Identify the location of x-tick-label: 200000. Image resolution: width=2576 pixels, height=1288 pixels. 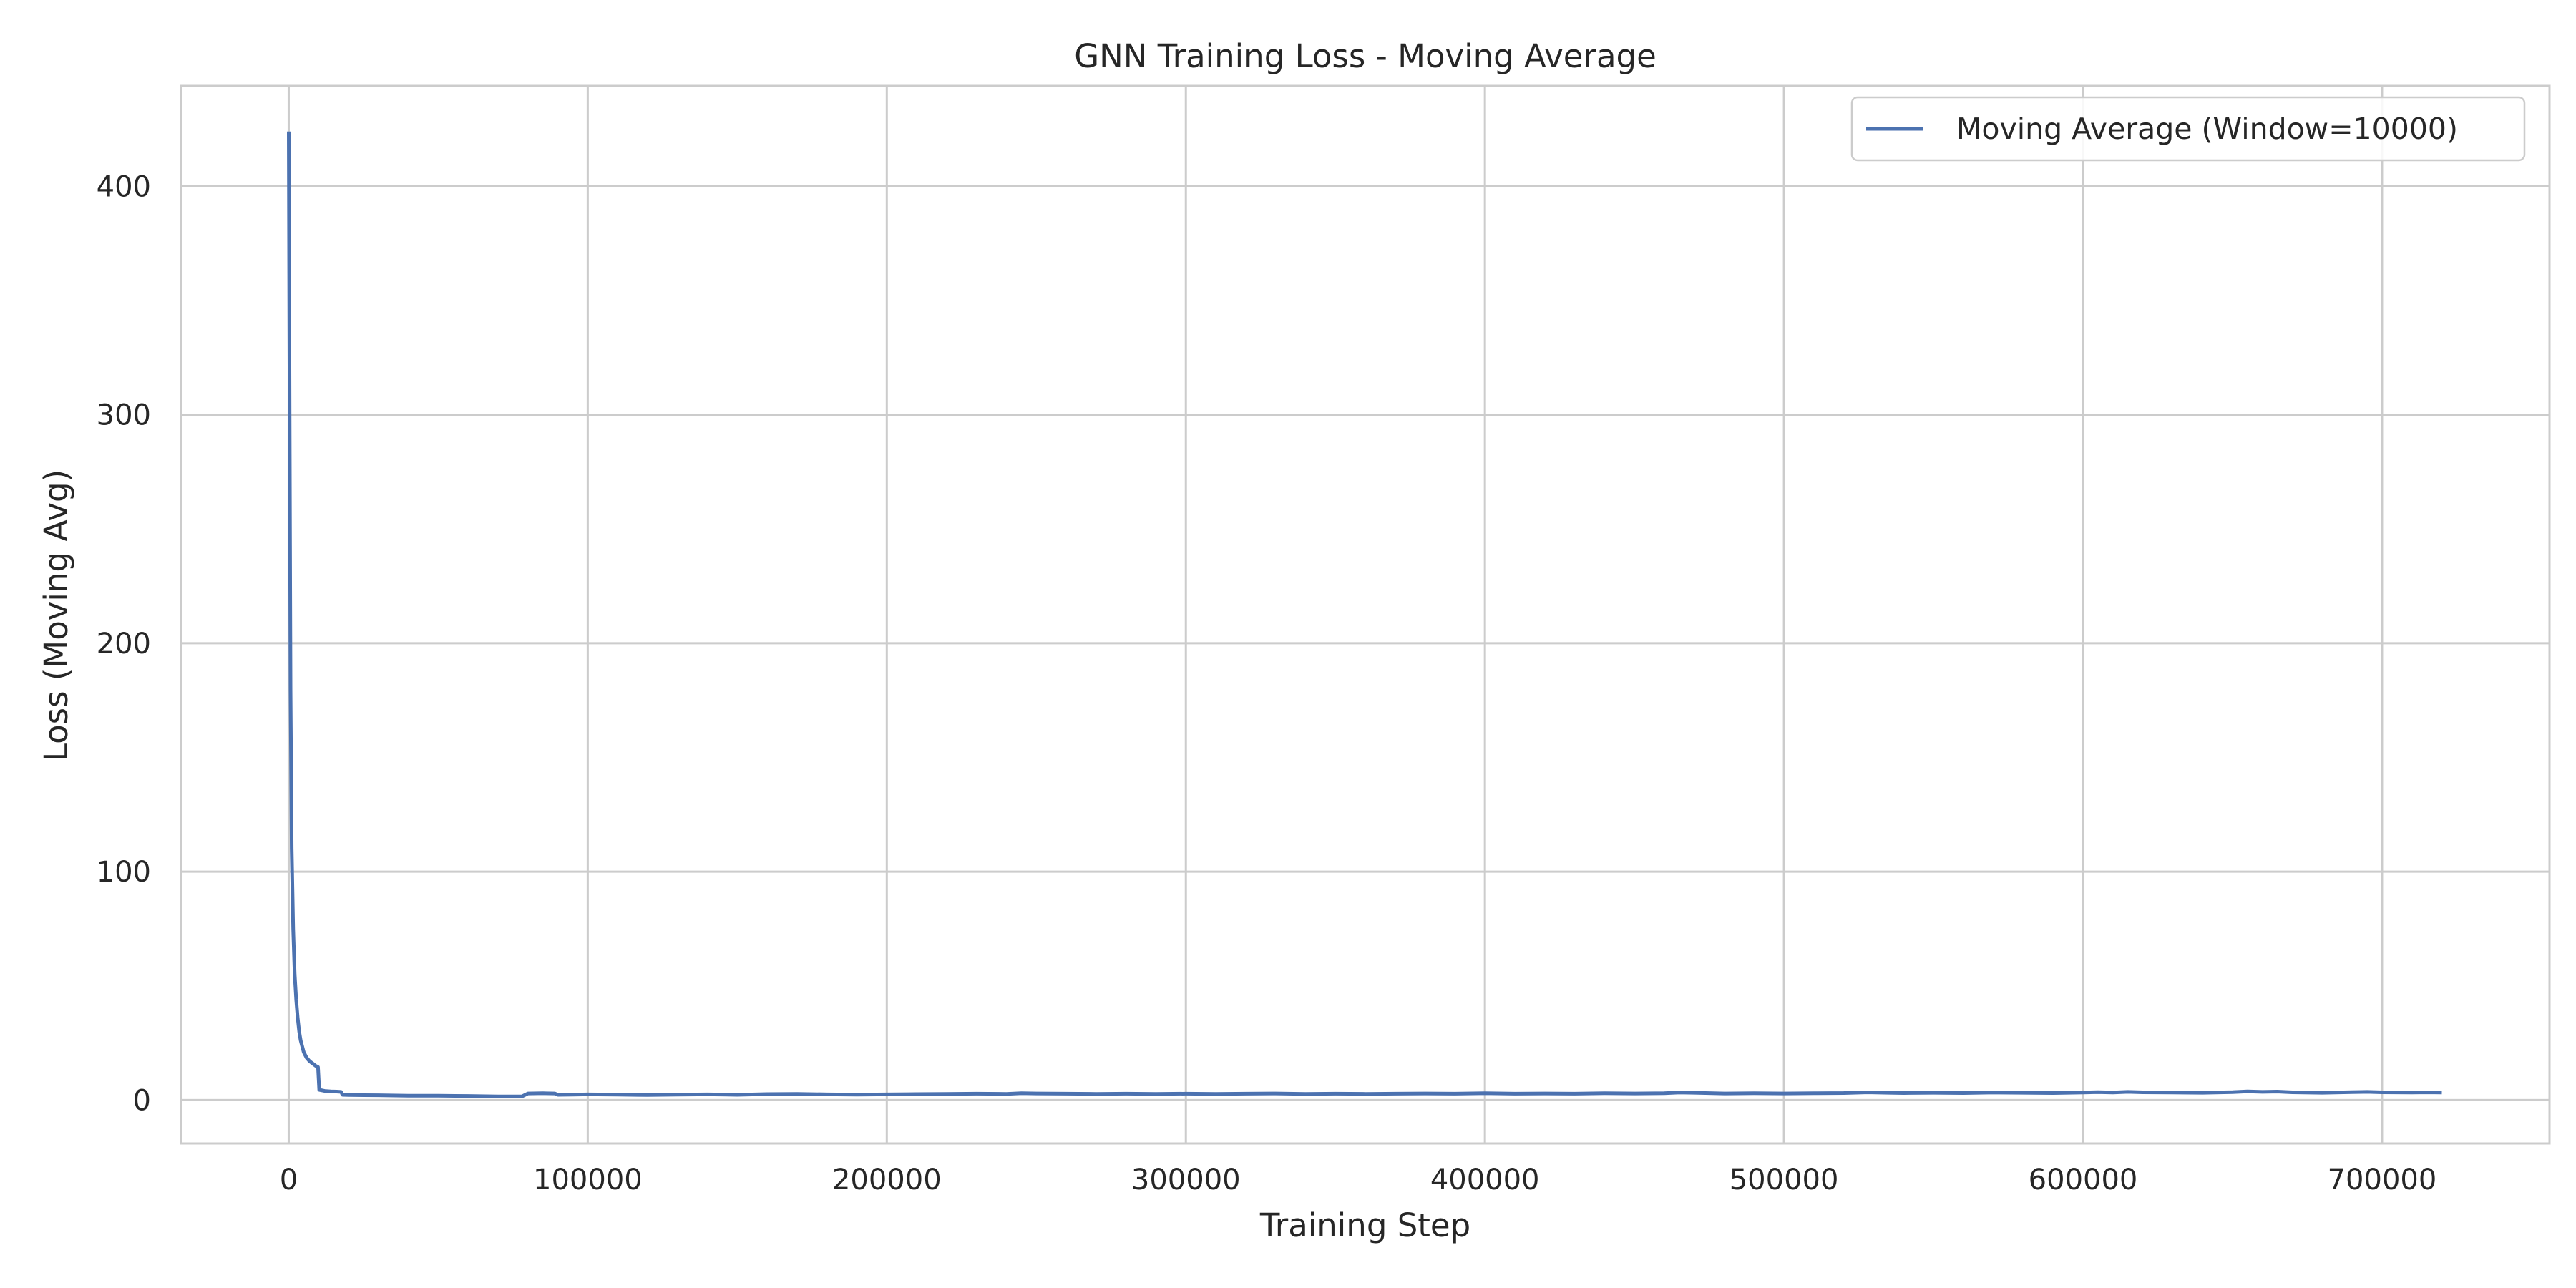
(887, 1179).